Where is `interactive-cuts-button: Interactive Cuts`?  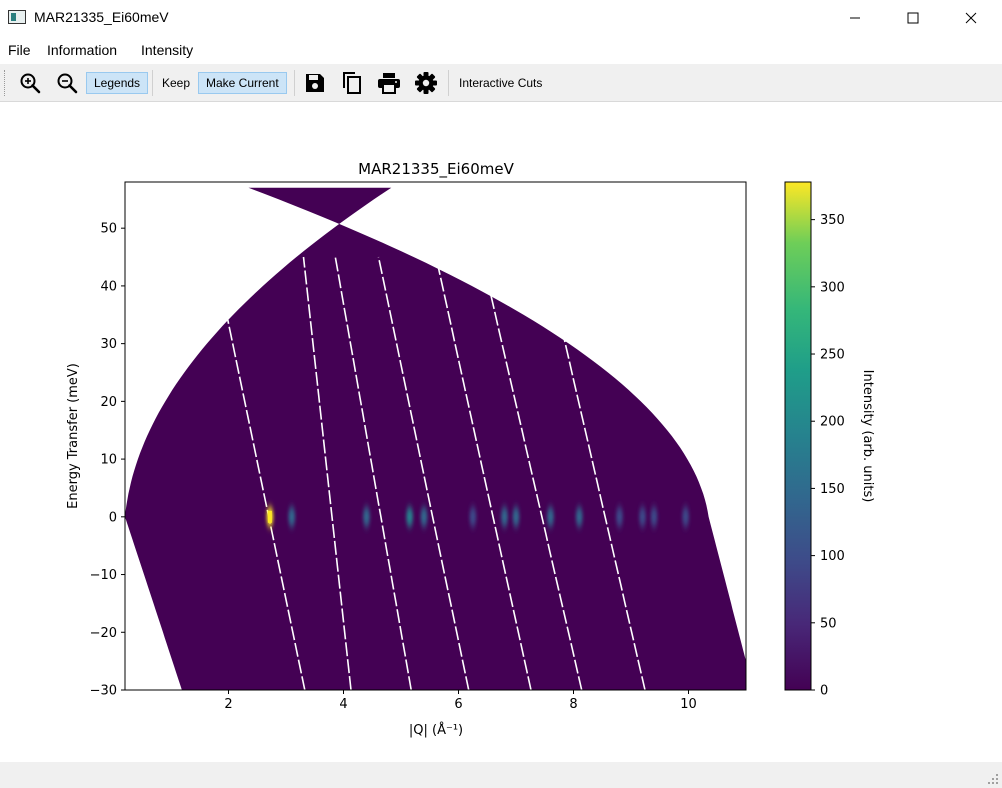 interactive-cuts-button: Interactive Cuts is located at coordinates (501, 83).